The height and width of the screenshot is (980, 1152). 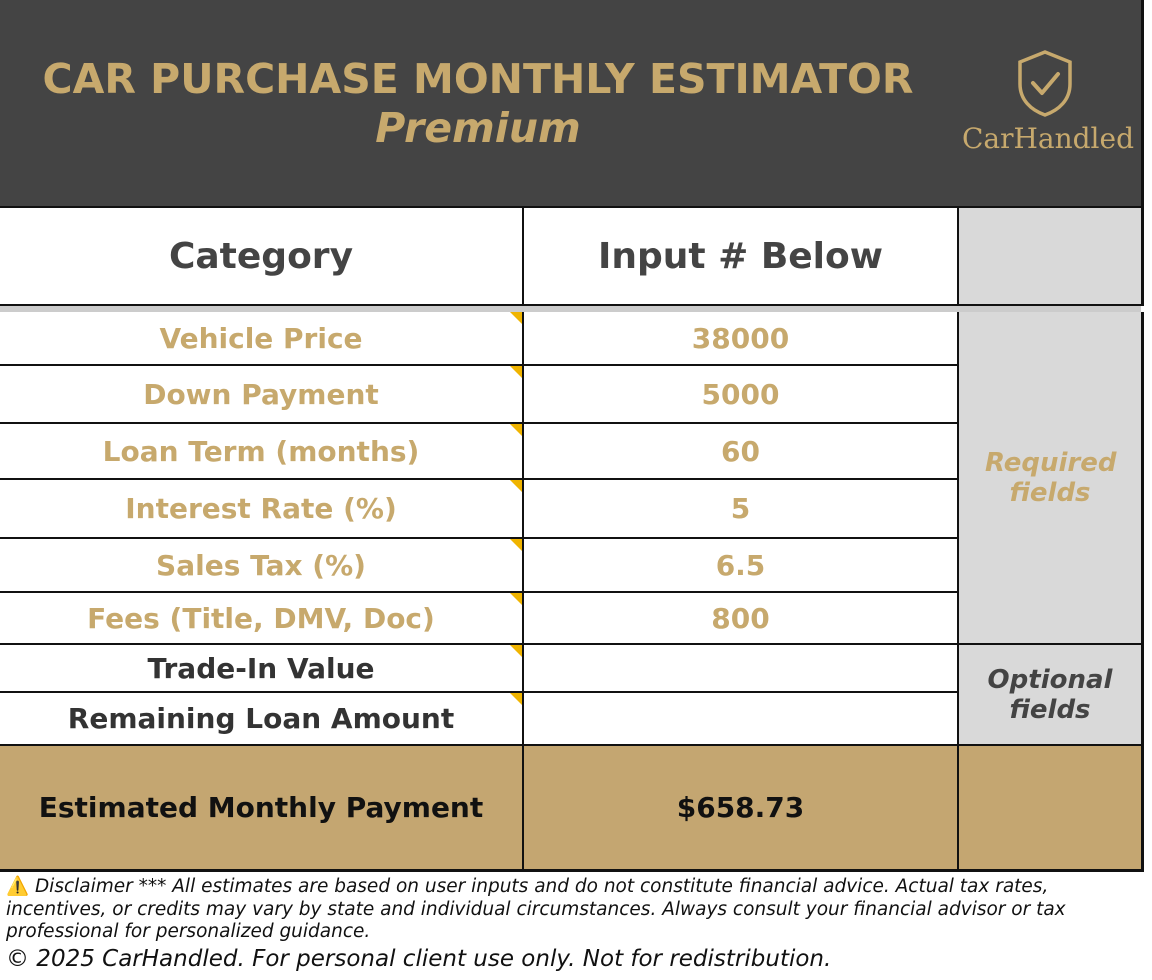 I want to click on table-row: Interest Rate (%) 5, so click(x=572, y=509).